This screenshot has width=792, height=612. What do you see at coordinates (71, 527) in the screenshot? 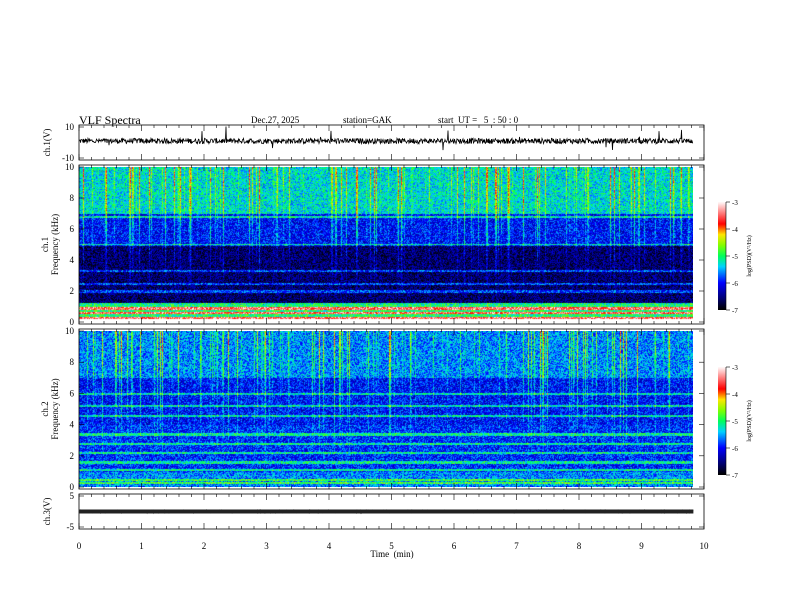
I see `y-tick-label: -5` at bounding box center [71, 527].